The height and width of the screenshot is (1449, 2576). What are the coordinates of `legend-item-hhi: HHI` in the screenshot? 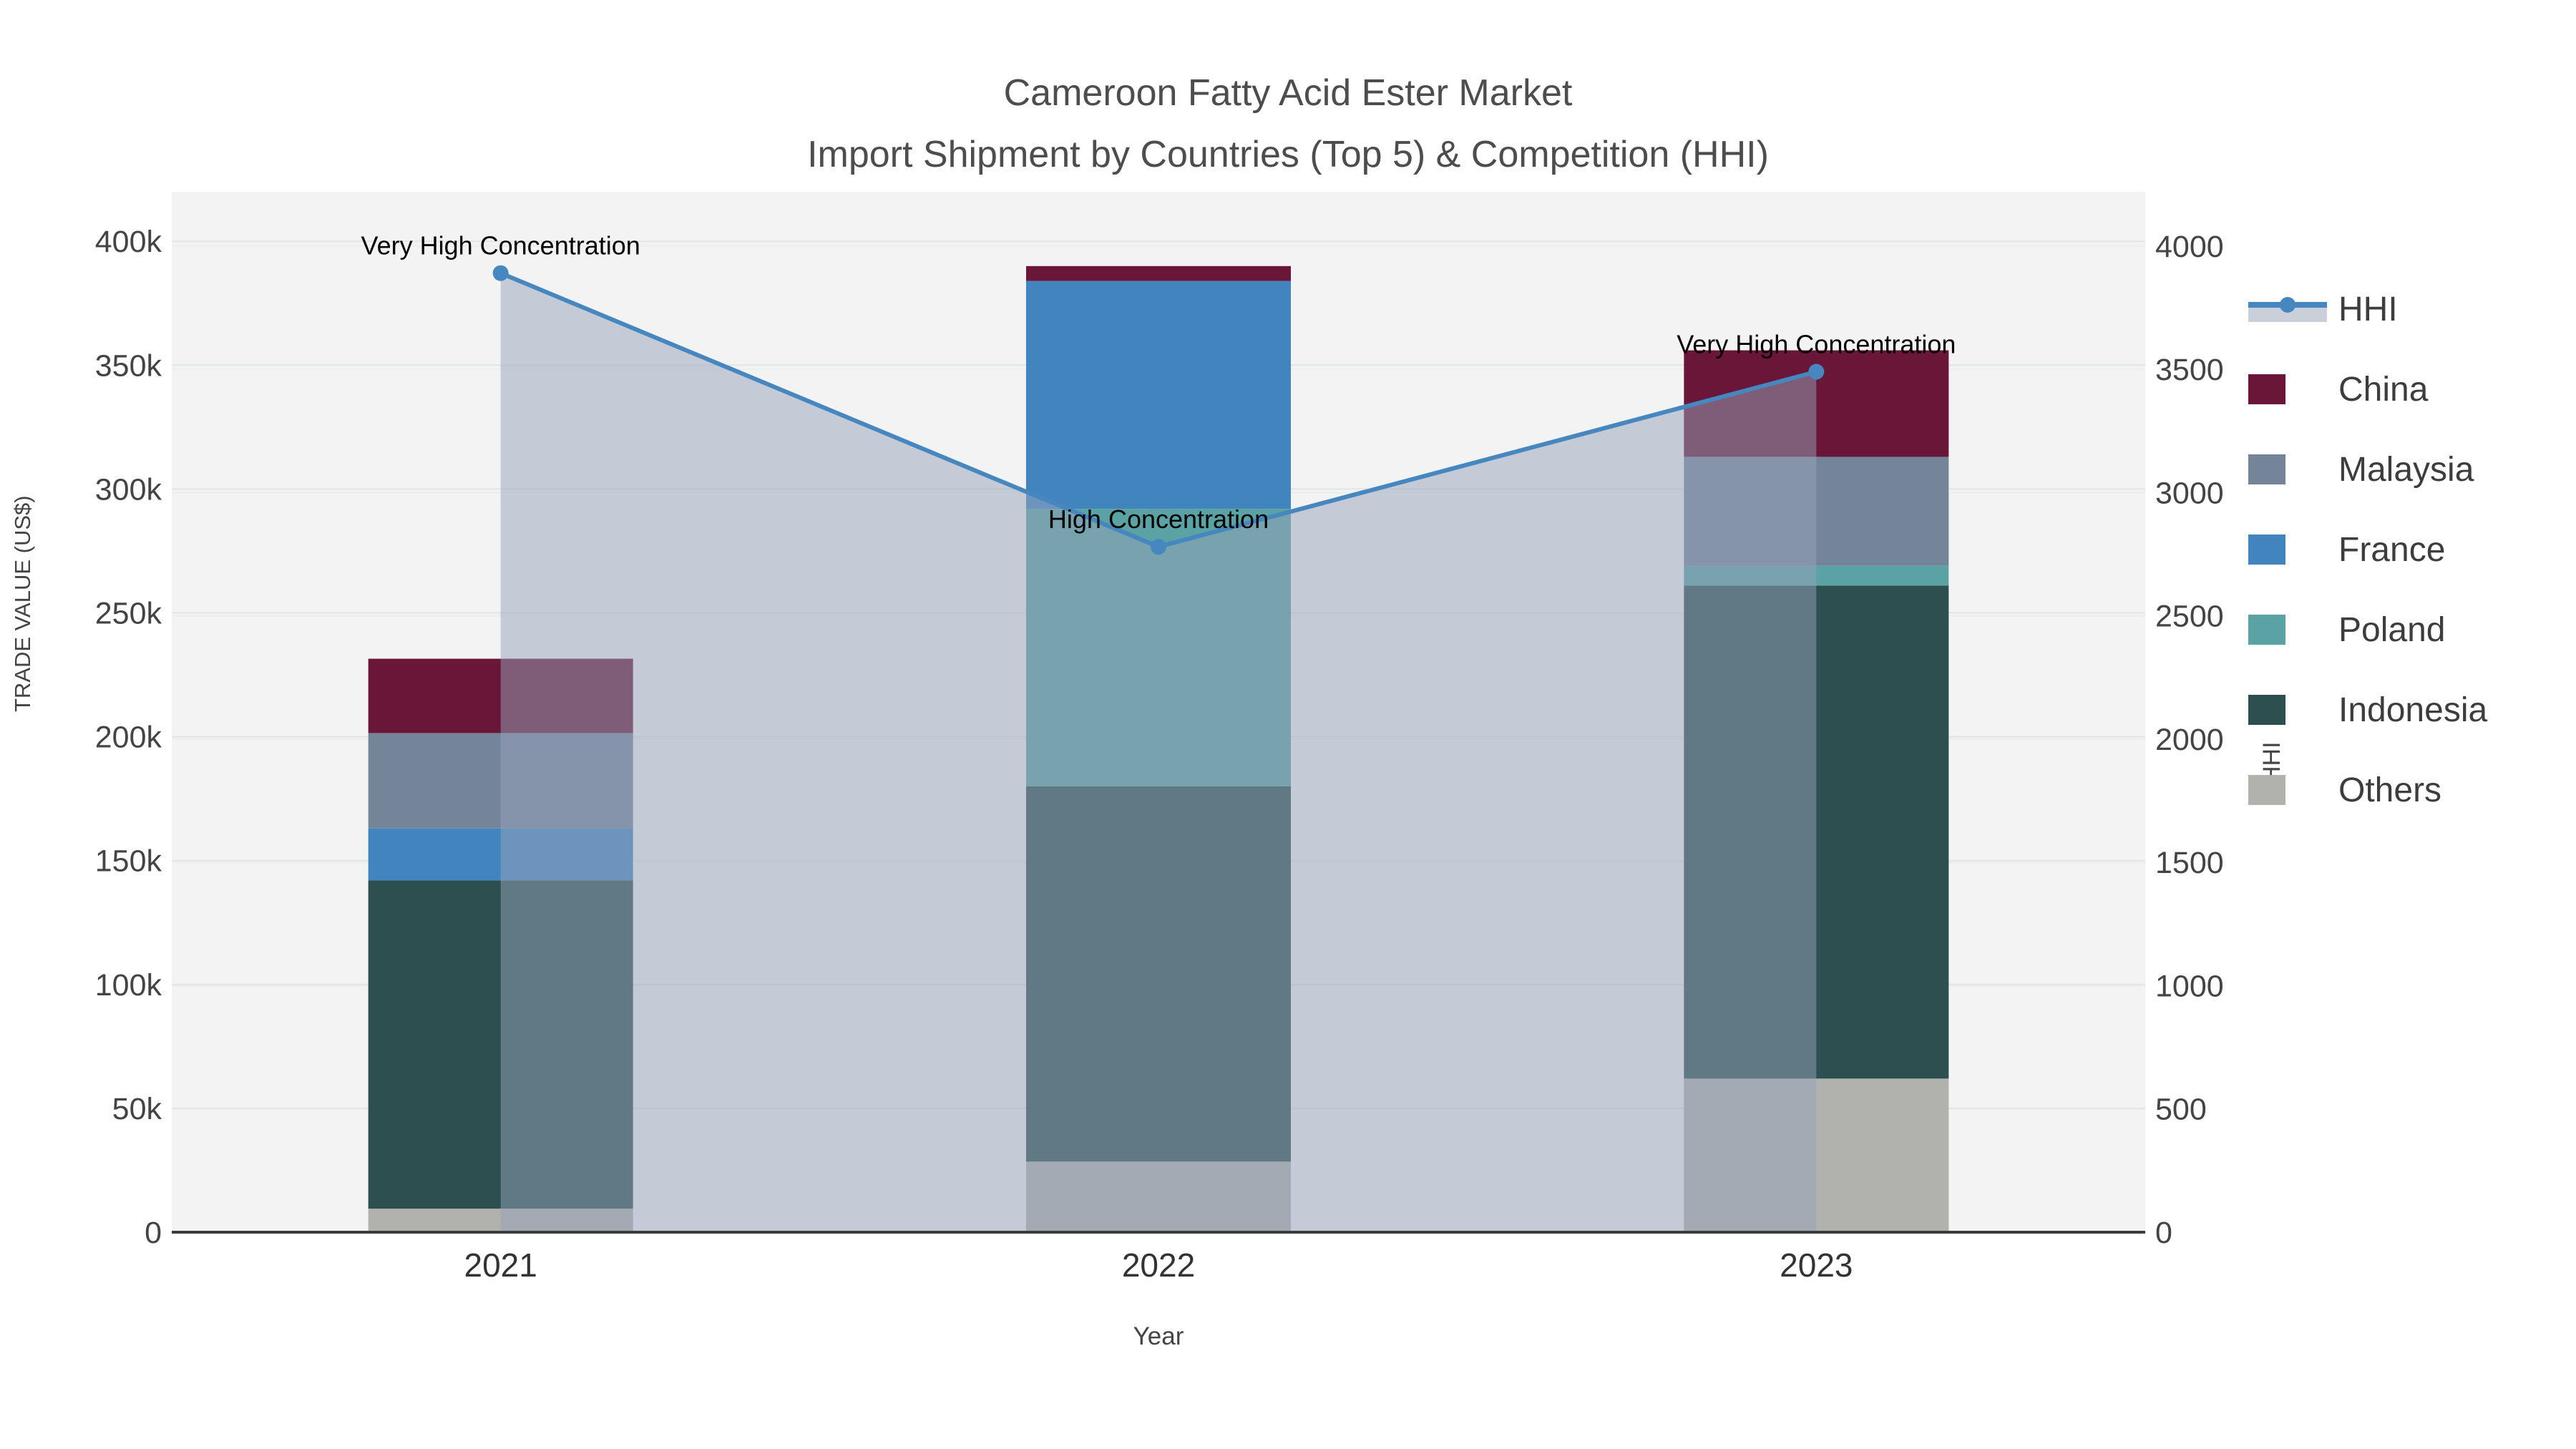 It's located at (2367, 309).